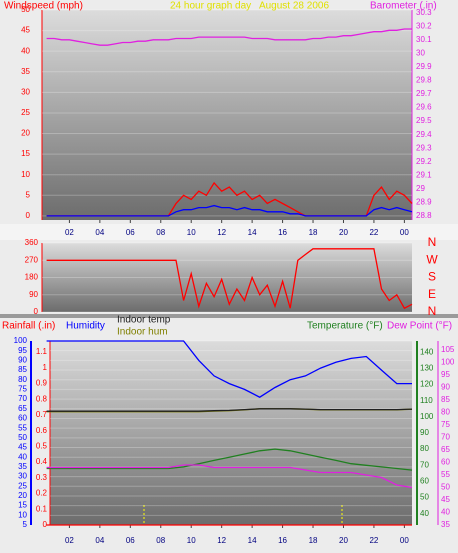 The width and height of the screenshot is (458, 553). I want to click on y-tick-label: 45, so click(22, 447).